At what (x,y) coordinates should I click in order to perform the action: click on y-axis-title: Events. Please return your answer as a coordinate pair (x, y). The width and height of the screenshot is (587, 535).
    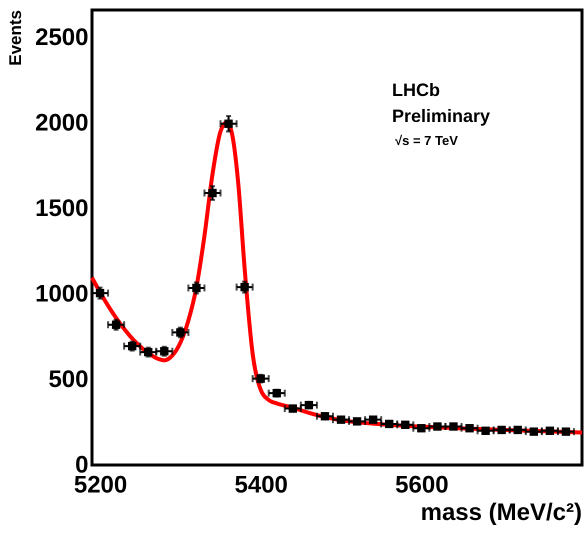
    Looking at the image, I should click on (15, 38).